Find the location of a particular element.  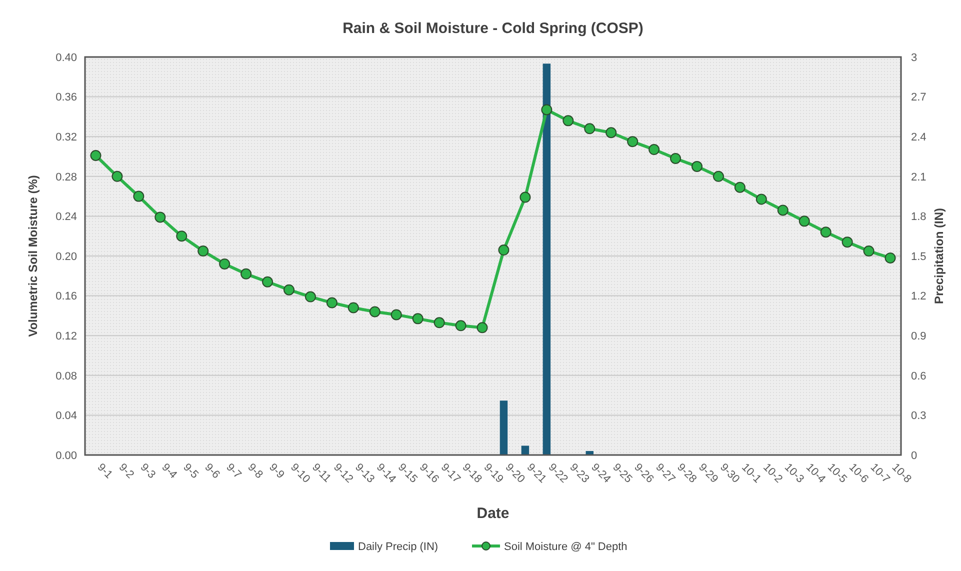

x-tick-label: 9-6 is located at coordinates (212, 471).